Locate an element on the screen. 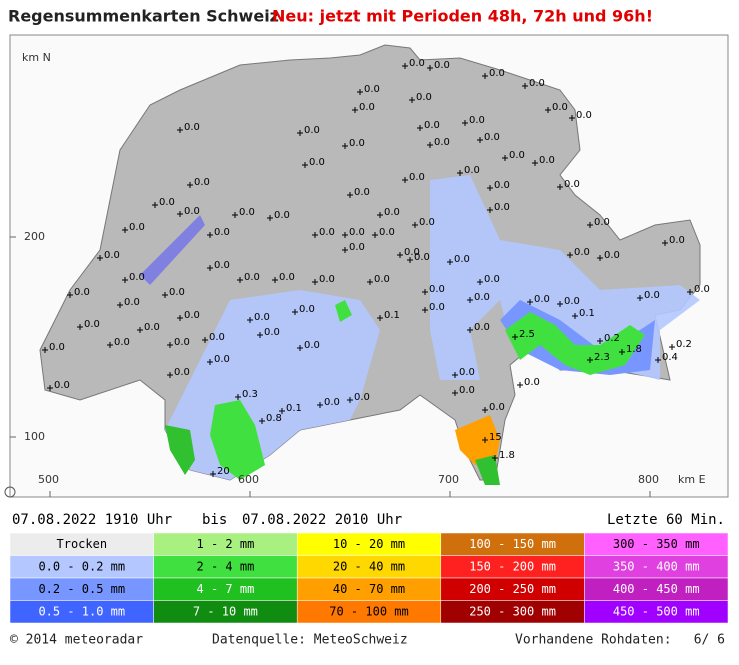 Image resolution: width=739 pixels, height=665 pixels. legend-label: 250 - 300 mm is located at coordinates (512, 611).